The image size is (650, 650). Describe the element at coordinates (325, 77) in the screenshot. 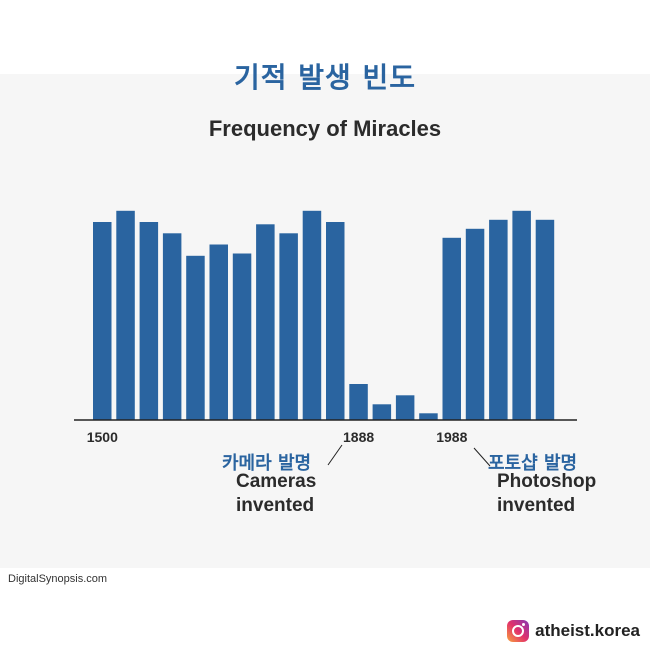

I see `korean-title: 기적 발생 빈도` at that location.